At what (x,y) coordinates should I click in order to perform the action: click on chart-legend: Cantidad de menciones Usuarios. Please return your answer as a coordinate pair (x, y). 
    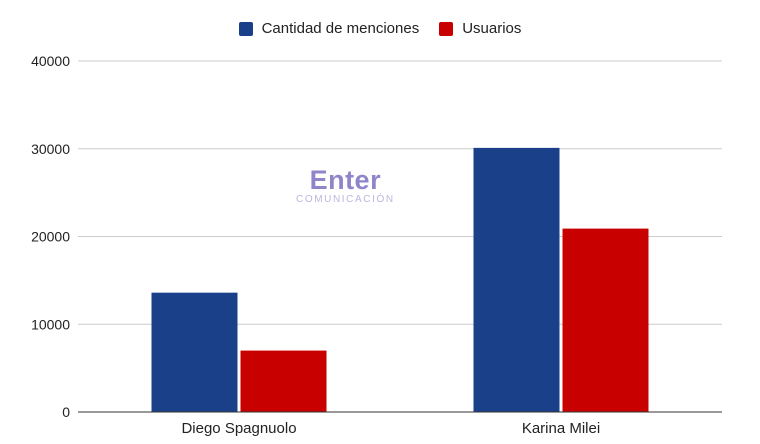
    Looking at the image, I should click on (380, 28).